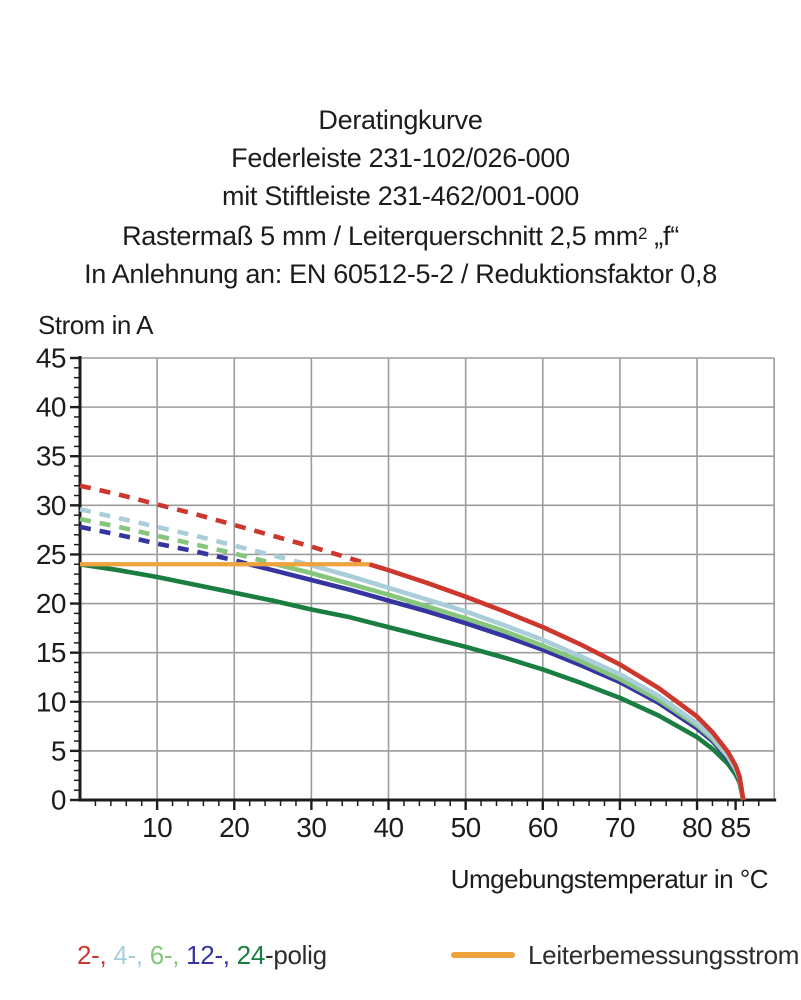 The image size is (801, 1000). I want to click on superscript-2: 2, so click(642, 233).